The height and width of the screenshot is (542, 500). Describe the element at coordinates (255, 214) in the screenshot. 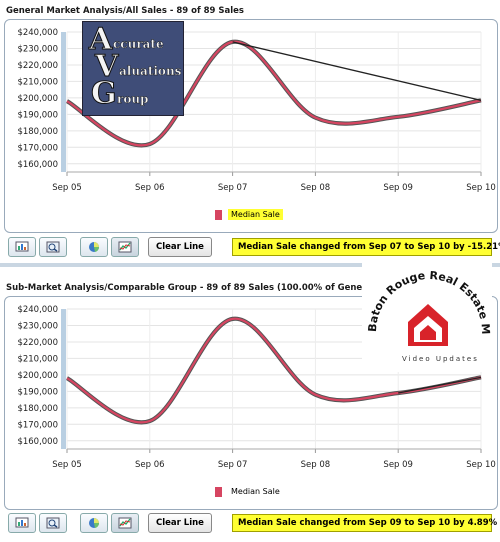

I see `top-legend-label: Median Sale` at that location.